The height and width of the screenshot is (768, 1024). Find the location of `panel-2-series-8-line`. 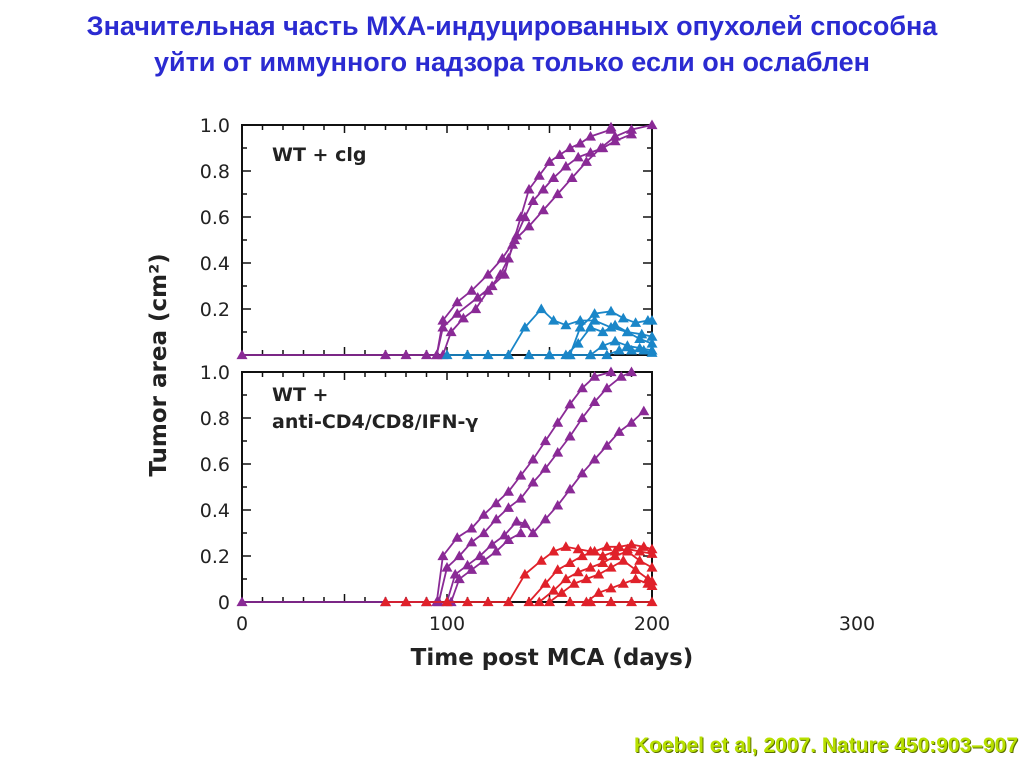

panel-2-series-8-line is located at coordinates (600, 581).